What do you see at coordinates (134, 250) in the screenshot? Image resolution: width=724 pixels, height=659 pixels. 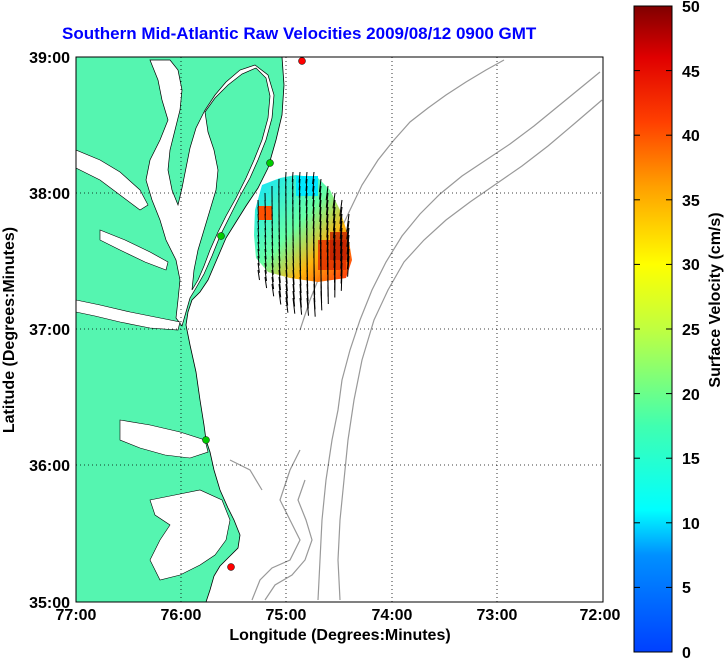 I see `river-rappahannock` at bounding box center [134, 250].